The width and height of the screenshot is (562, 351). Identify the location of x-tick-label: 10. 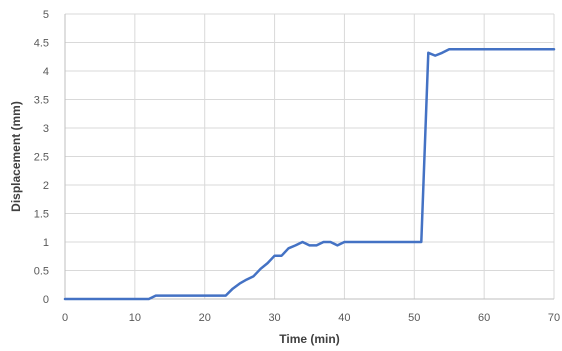
(135, 318).